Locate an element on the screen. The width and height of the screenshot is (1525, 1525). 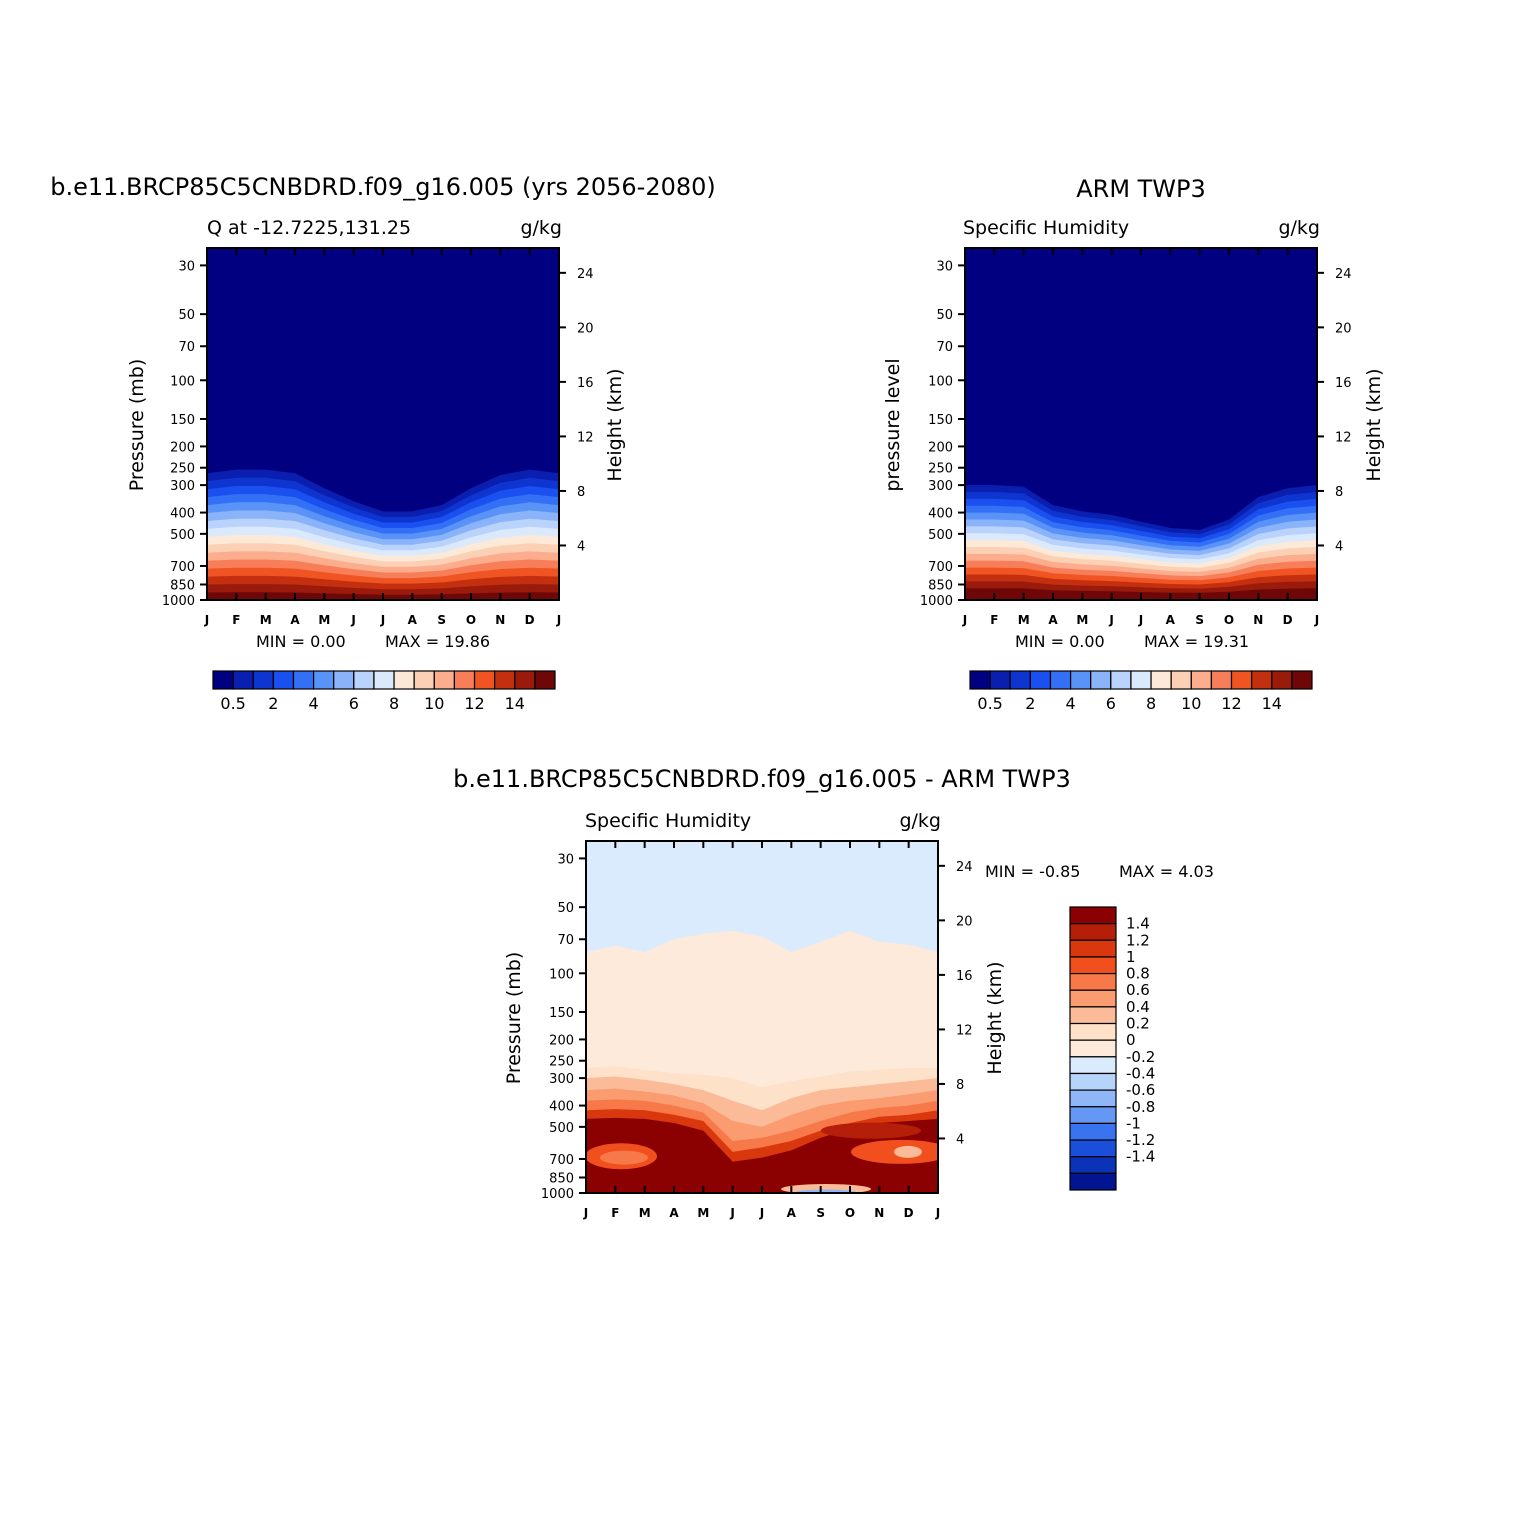
y-tick-label: 400 is located at coordinates (561, 1107).